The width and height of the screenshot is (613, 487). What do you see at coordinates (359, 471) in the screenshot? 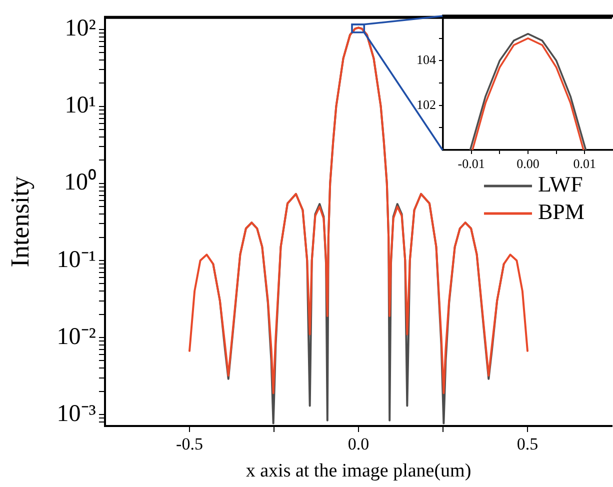
I see `x-axis-title: x axis at the image plane(um)` at bounding box center [359, 471].